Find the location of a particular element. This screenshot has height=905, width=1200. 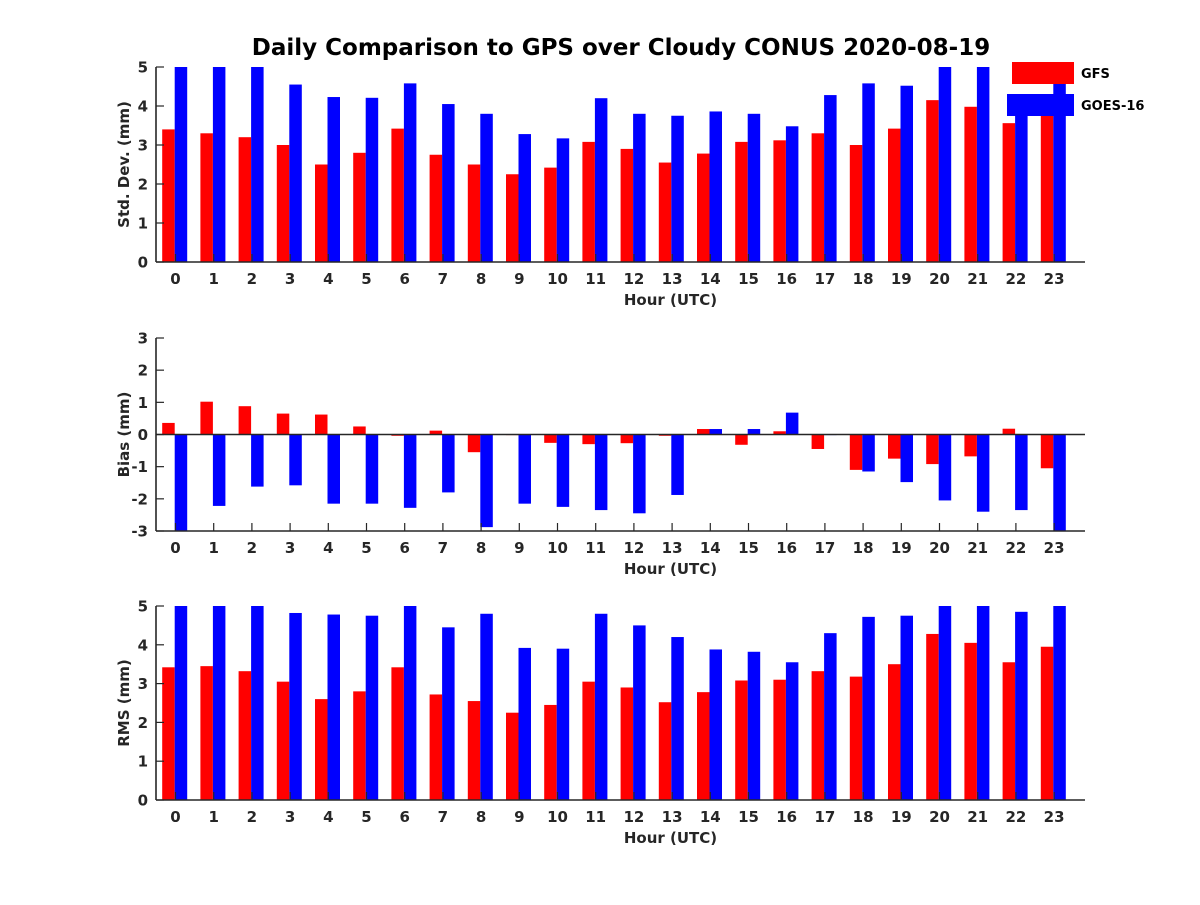

x-tick-label: 21 is located at coordinates (977, 817).